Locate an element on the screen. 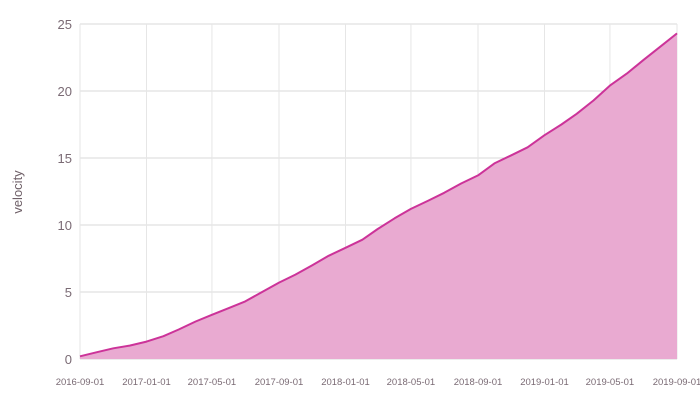  y-tick-label: 0 is located at coordinates (68, 359).